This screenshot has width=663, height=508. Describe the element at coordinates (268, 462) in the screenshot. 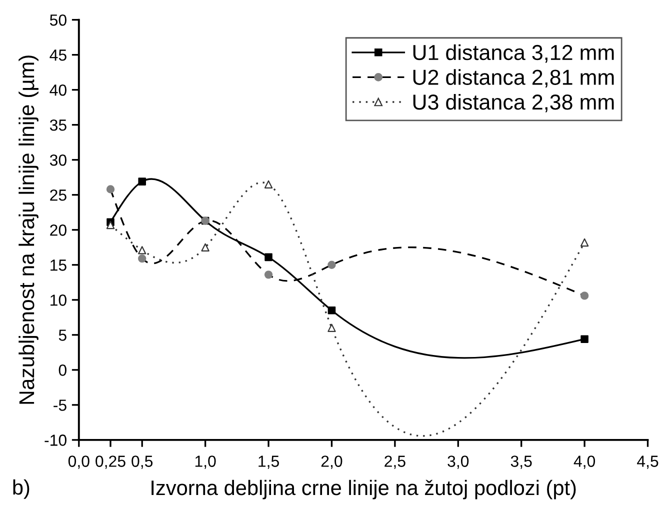

I see `x-tick-label: 1,5` at that location.